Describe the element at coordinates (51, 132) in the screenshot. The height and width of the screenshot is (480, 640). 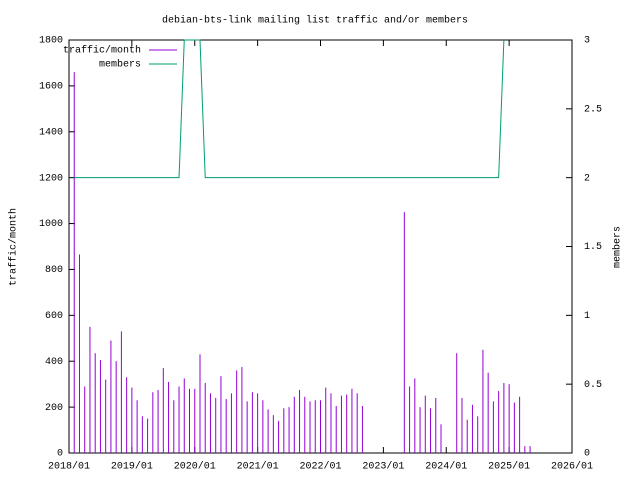
I see `y-tick-label: 1400` at that location.